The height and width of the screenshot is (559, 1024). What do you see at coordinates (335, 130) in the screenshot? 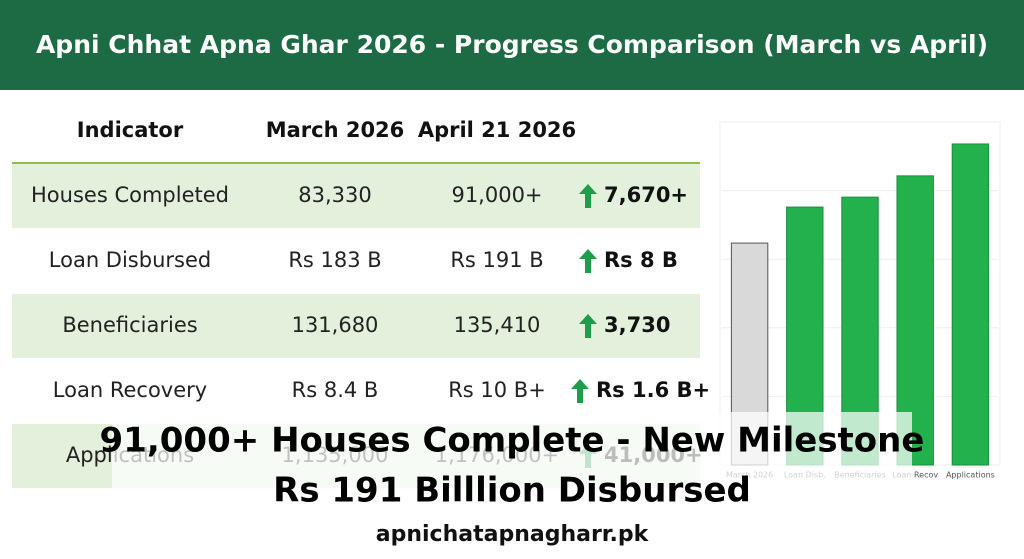
I see `column-header: March 2026` at bounding box center [335, 130].